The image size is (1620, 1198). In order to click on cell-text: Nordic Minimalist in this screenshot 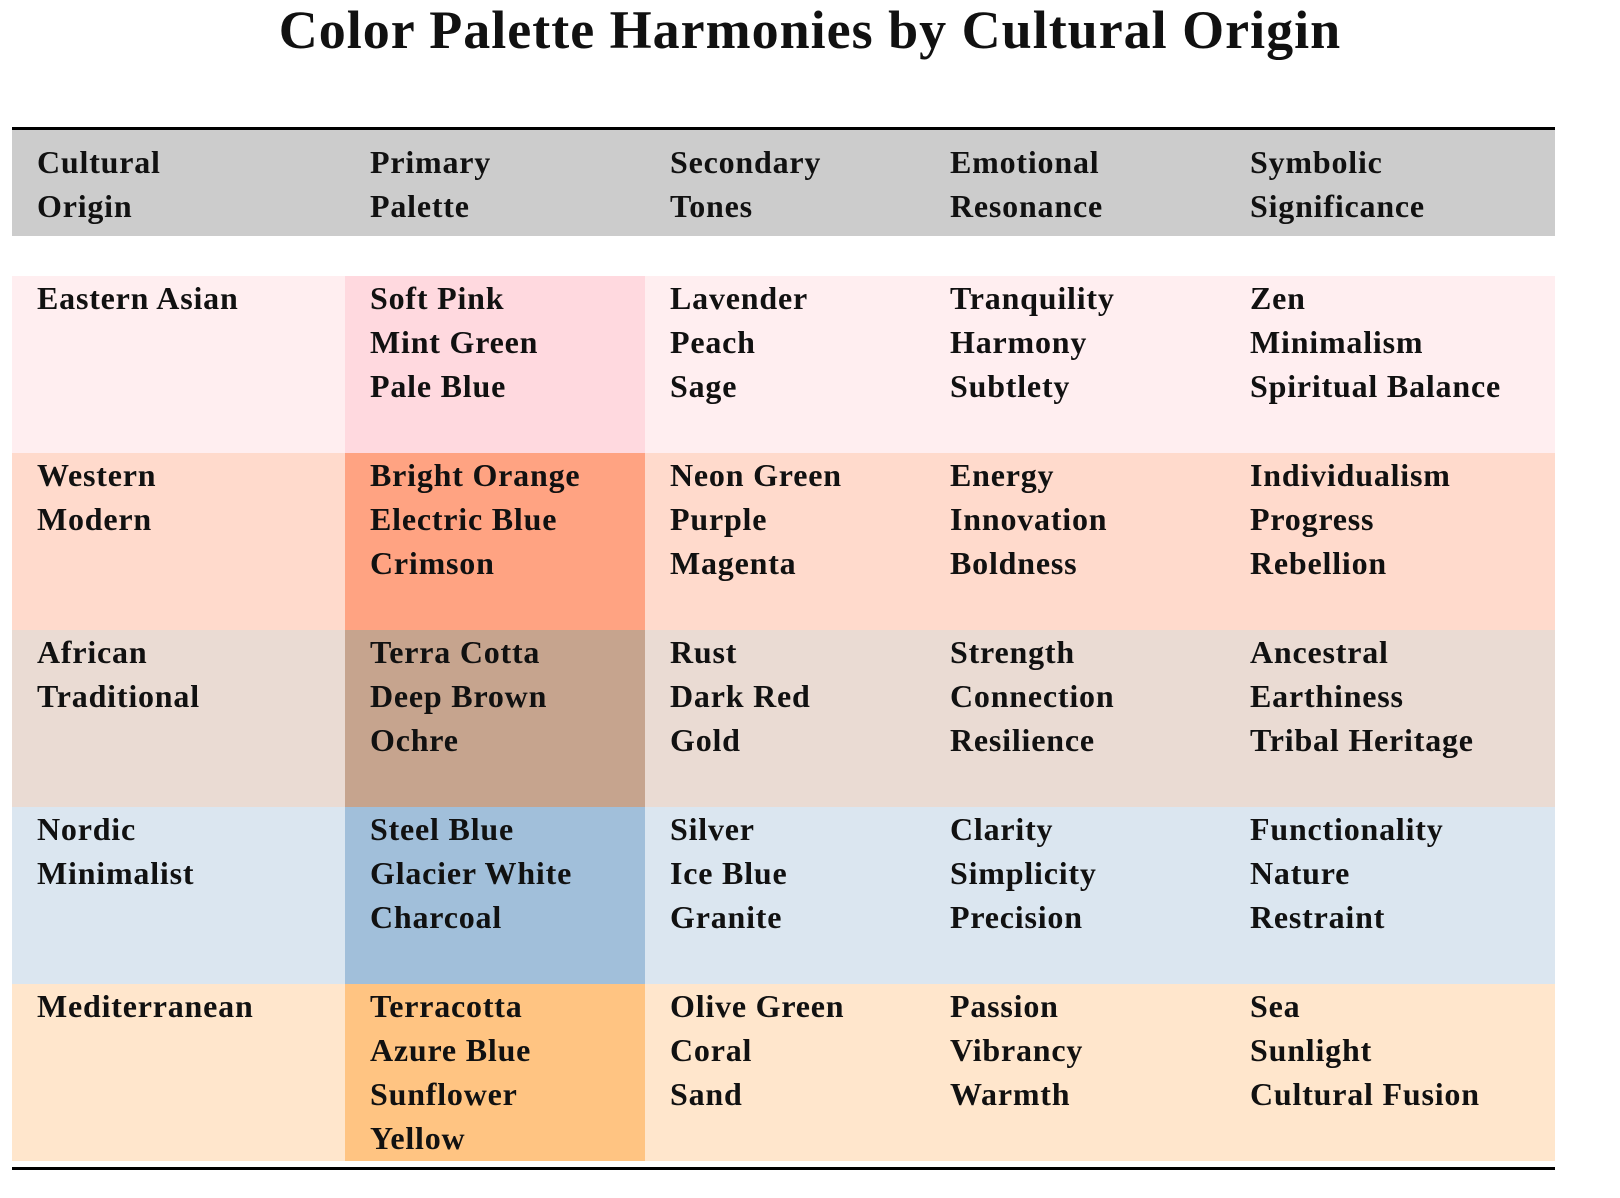, I will do `click(116, 851)`.